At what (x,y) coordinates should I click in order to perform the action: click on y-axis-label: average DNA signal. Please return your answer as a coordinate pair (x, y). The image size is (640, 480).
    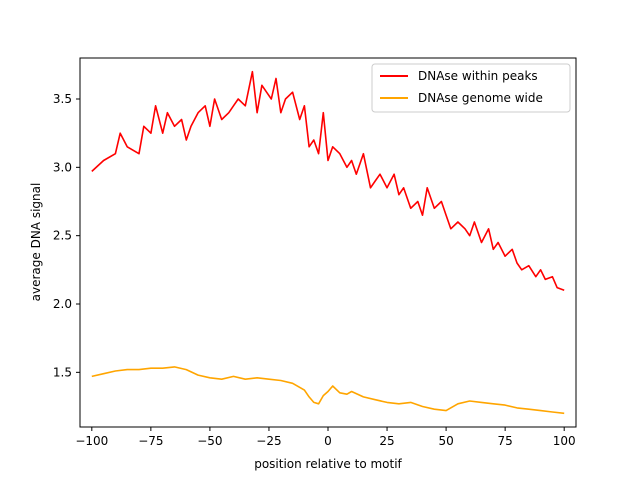
    Looking at the image, I should click on (36, 242).